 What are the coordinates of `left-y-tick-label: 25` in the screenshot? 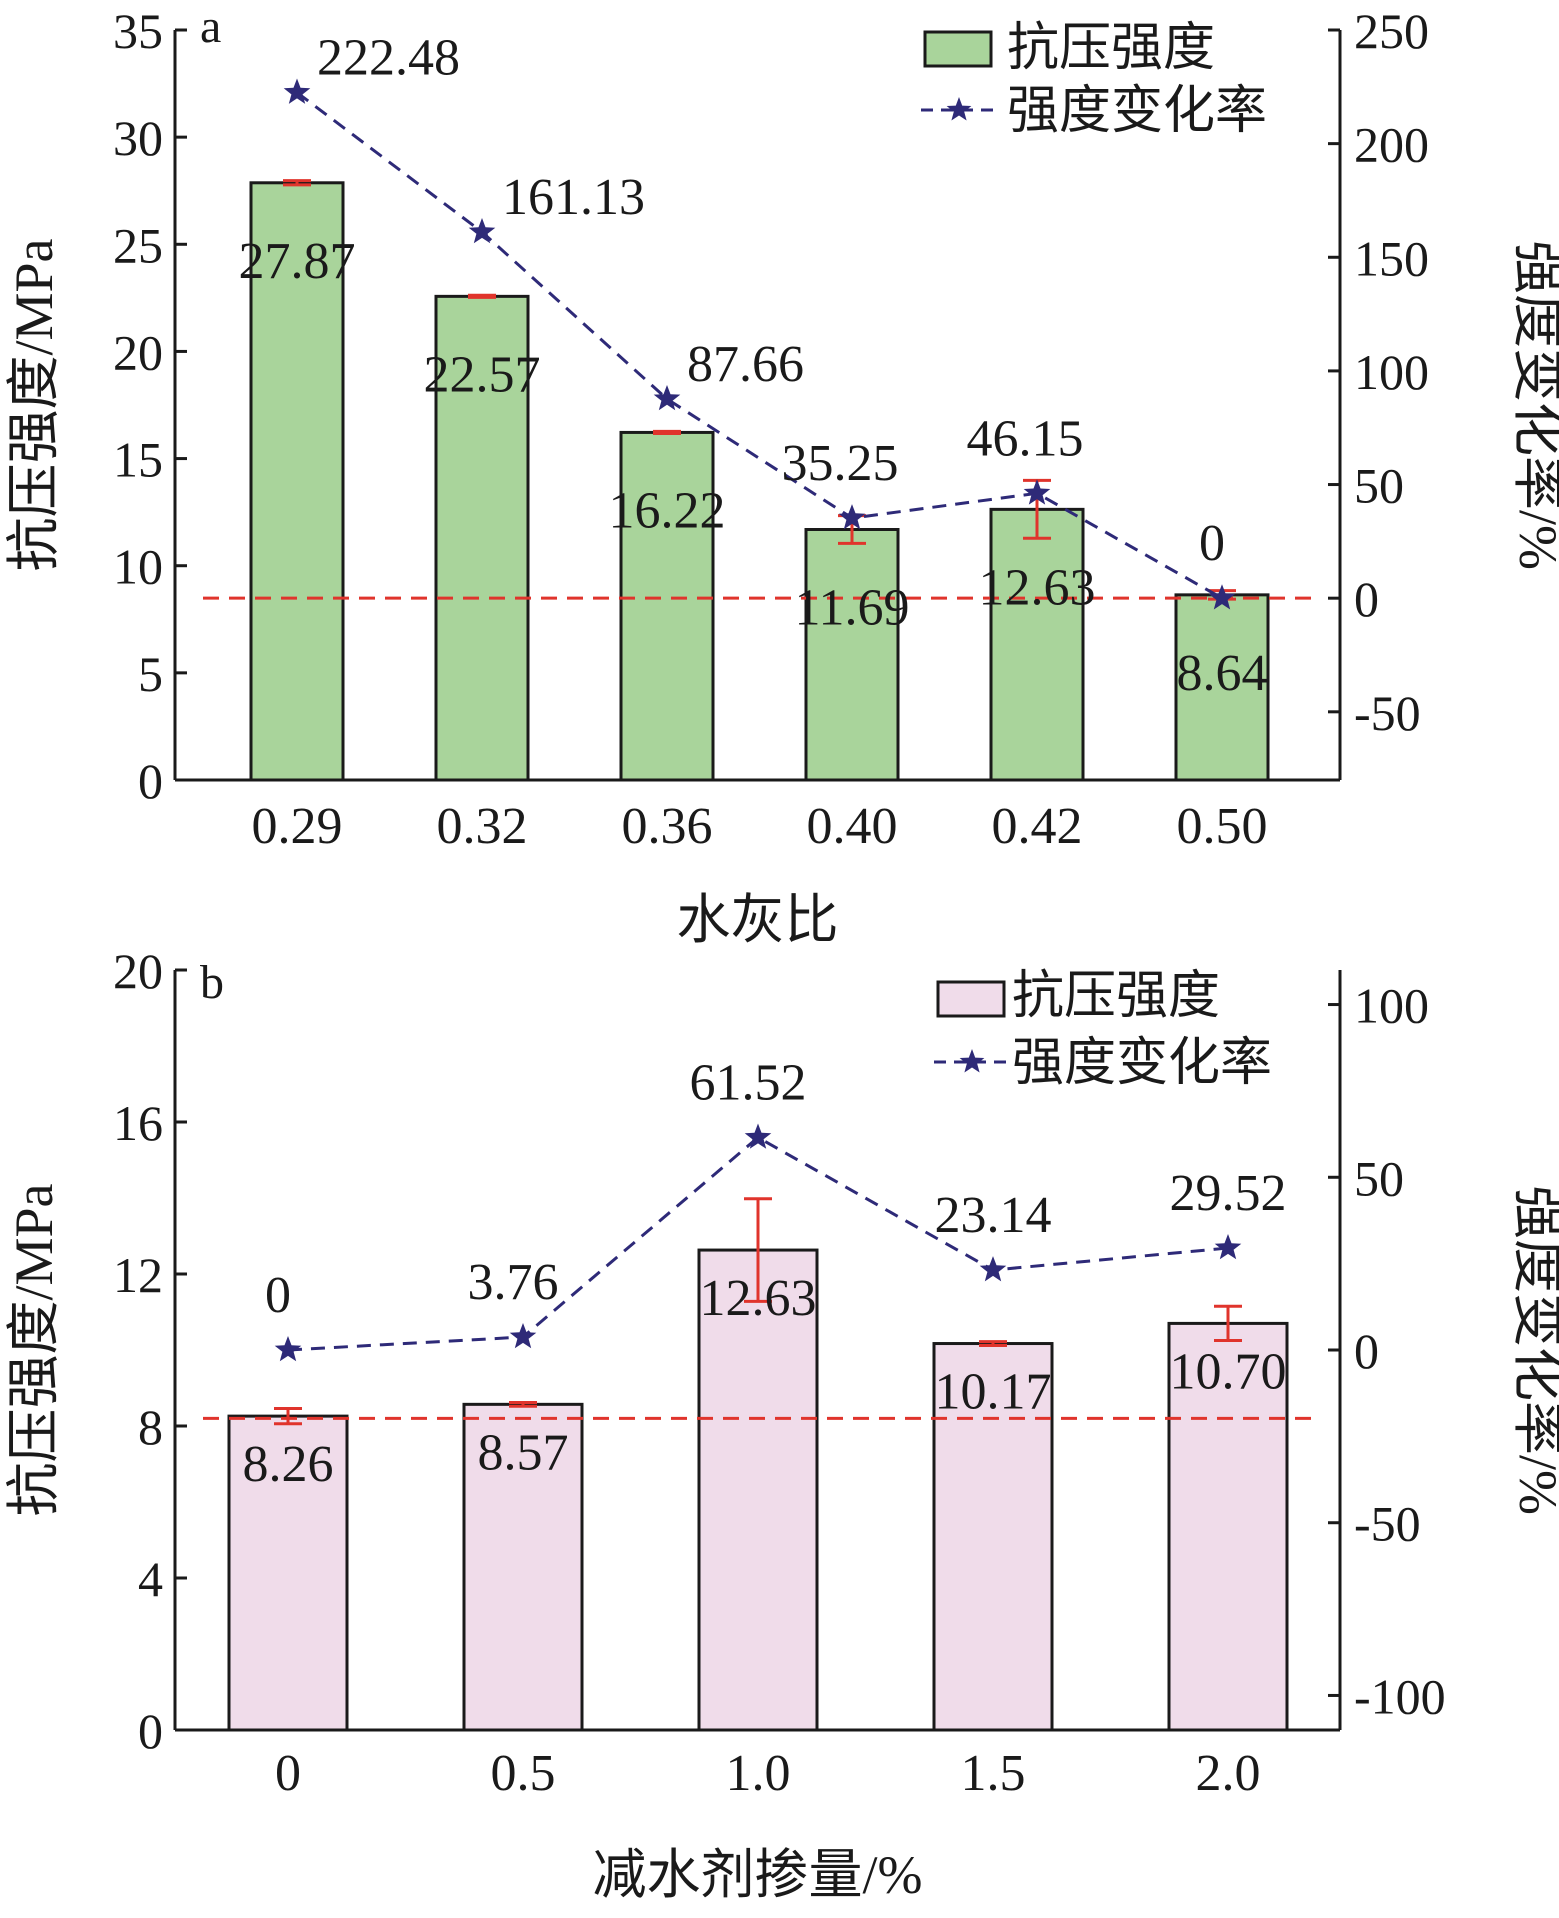 It's located at (138, 245).